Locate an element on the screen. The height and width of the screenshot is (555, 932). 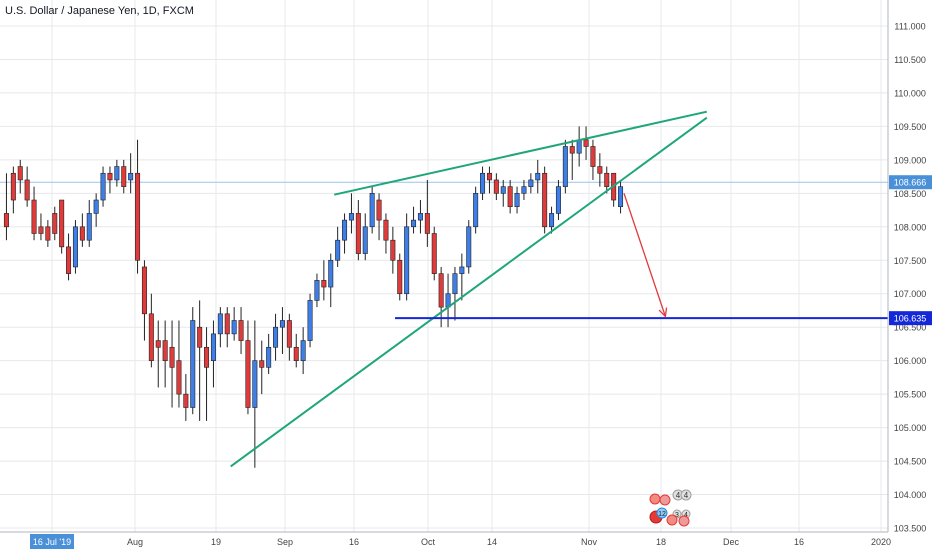
projection-arrow-line is located at coordinates (645, 255).